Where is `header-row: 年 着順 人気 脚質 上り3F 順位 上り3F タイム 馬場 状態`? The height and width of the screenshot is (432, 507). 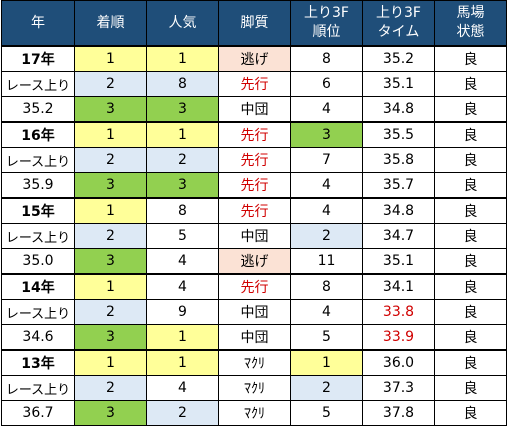 header-row: 年 着順 人気 脚質 上り3F 順位 上り3F タイム 馬場 状態 is located at coordinates (254, 23).